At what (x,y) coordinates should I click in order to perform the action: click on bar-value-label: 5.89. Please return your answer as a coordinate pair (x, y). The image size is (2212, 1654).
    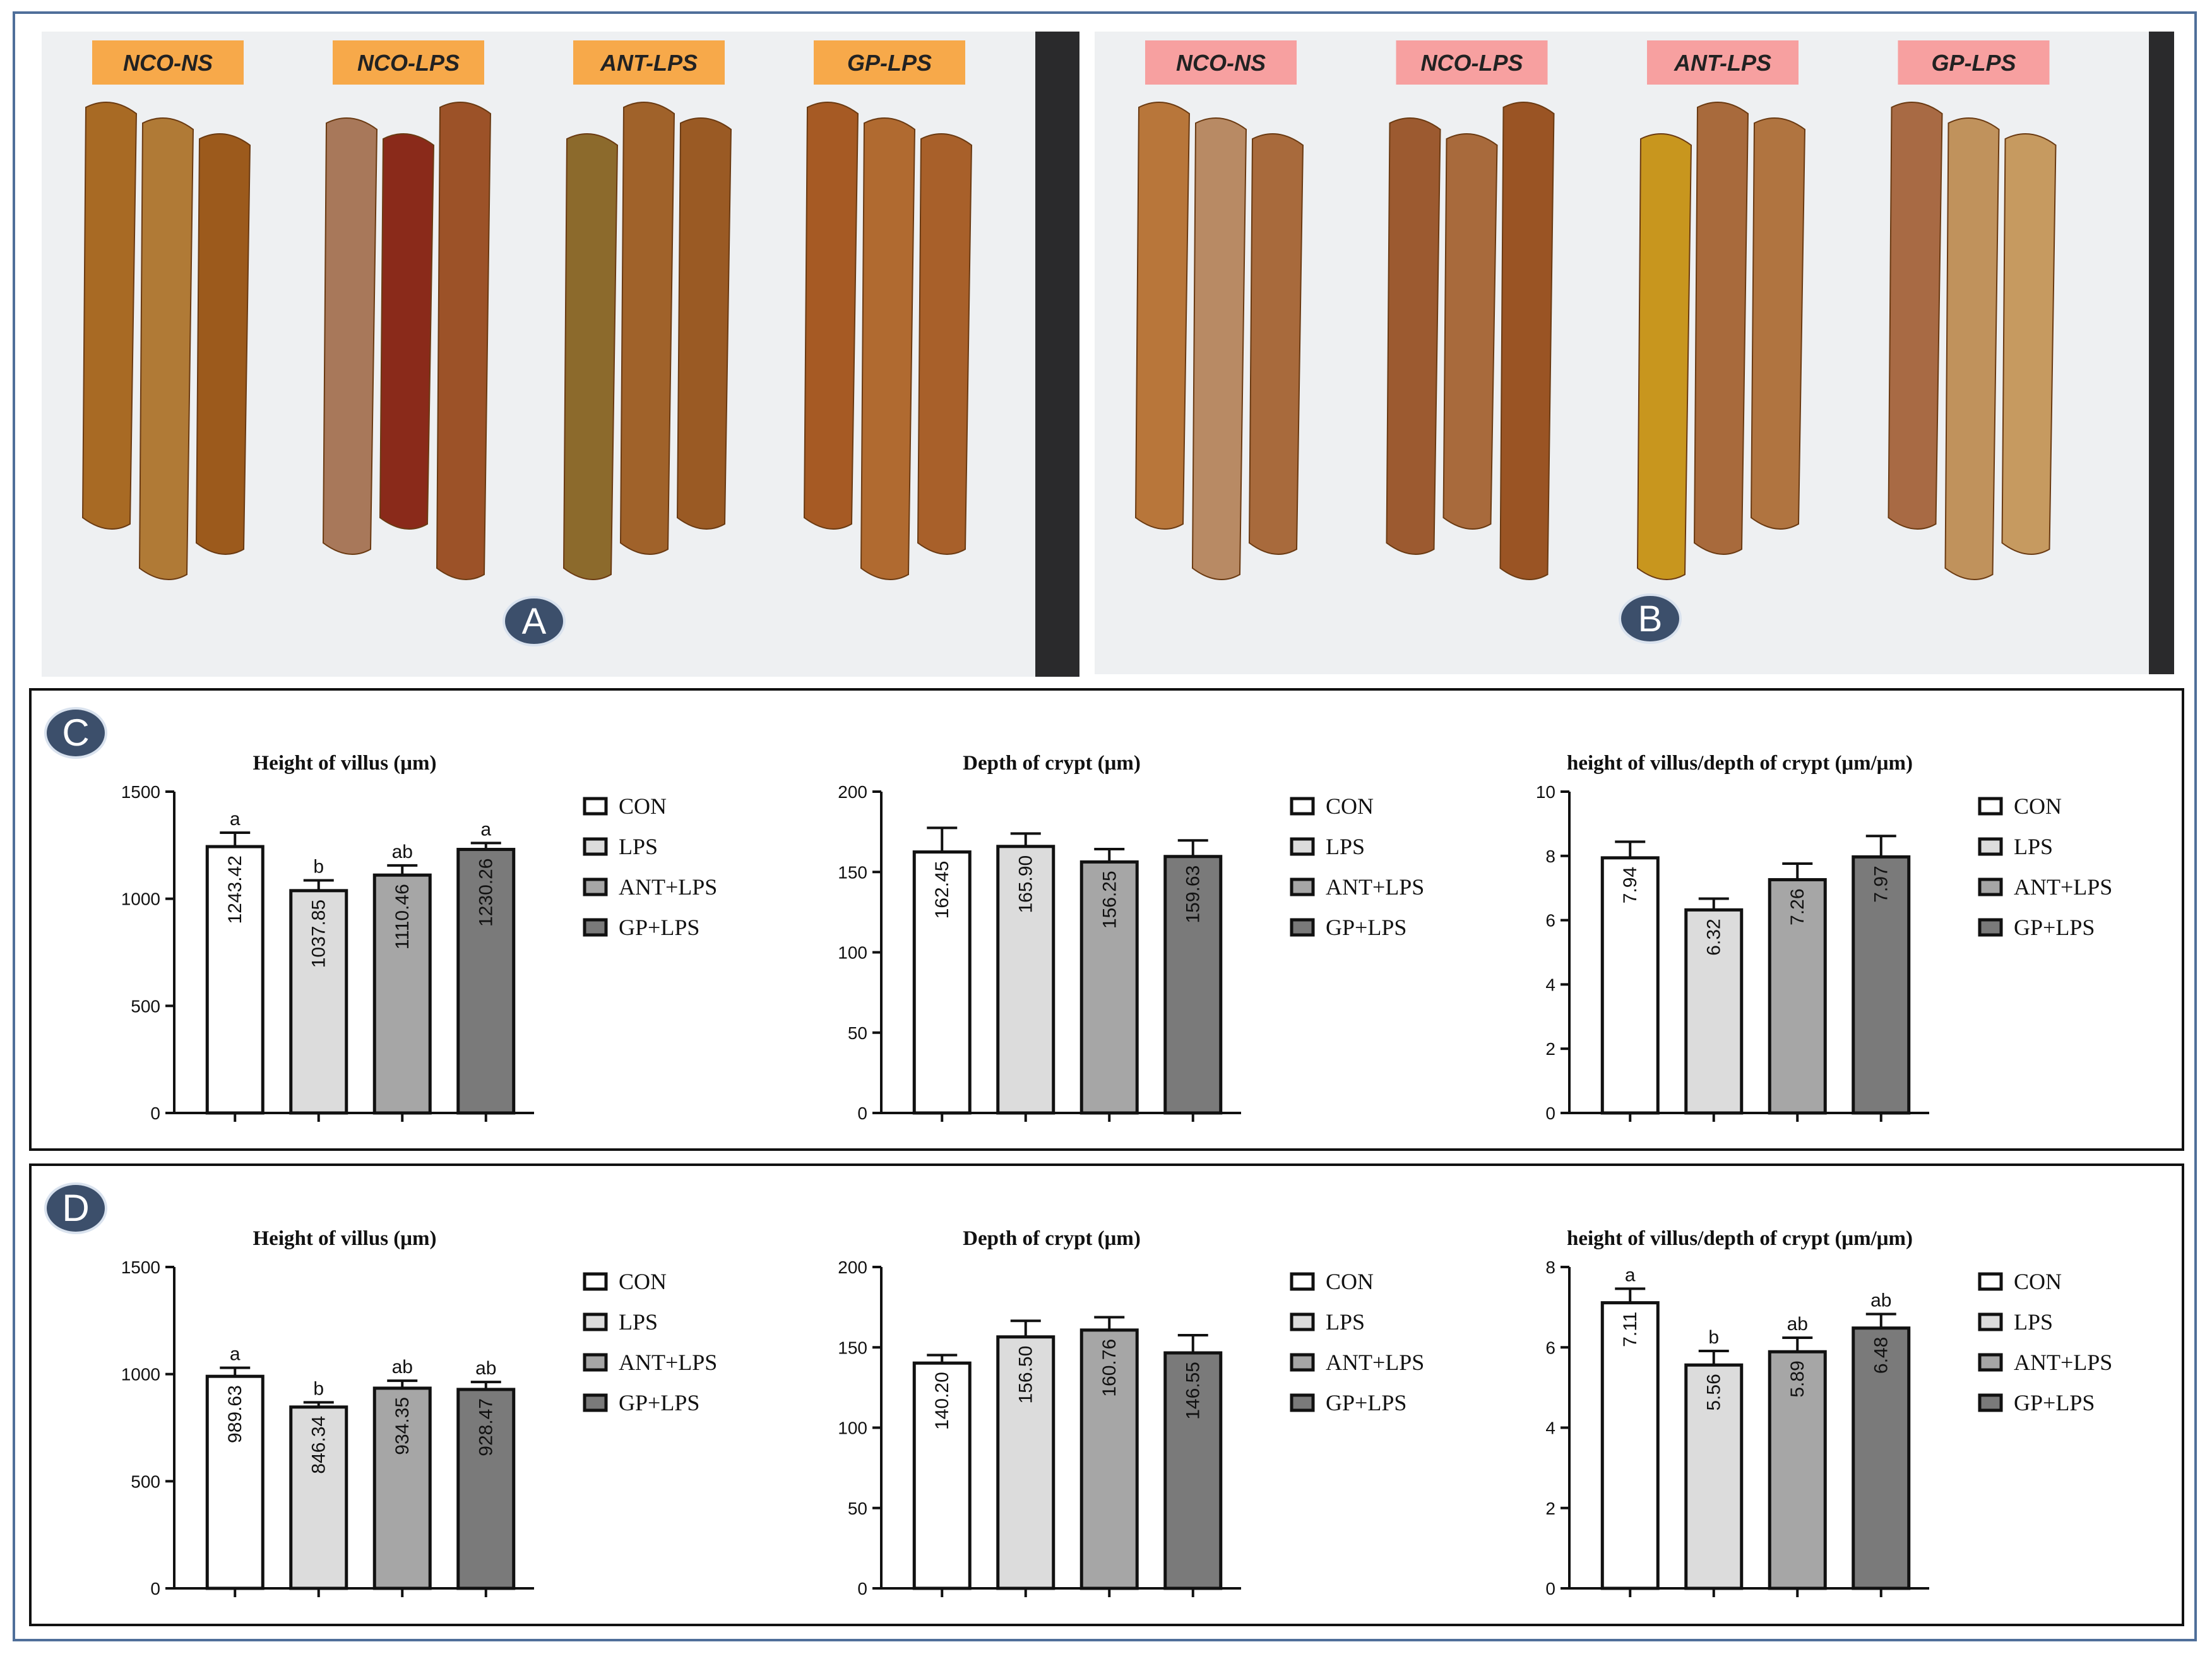
    Looking at the image, I should click on (1798, 1378).